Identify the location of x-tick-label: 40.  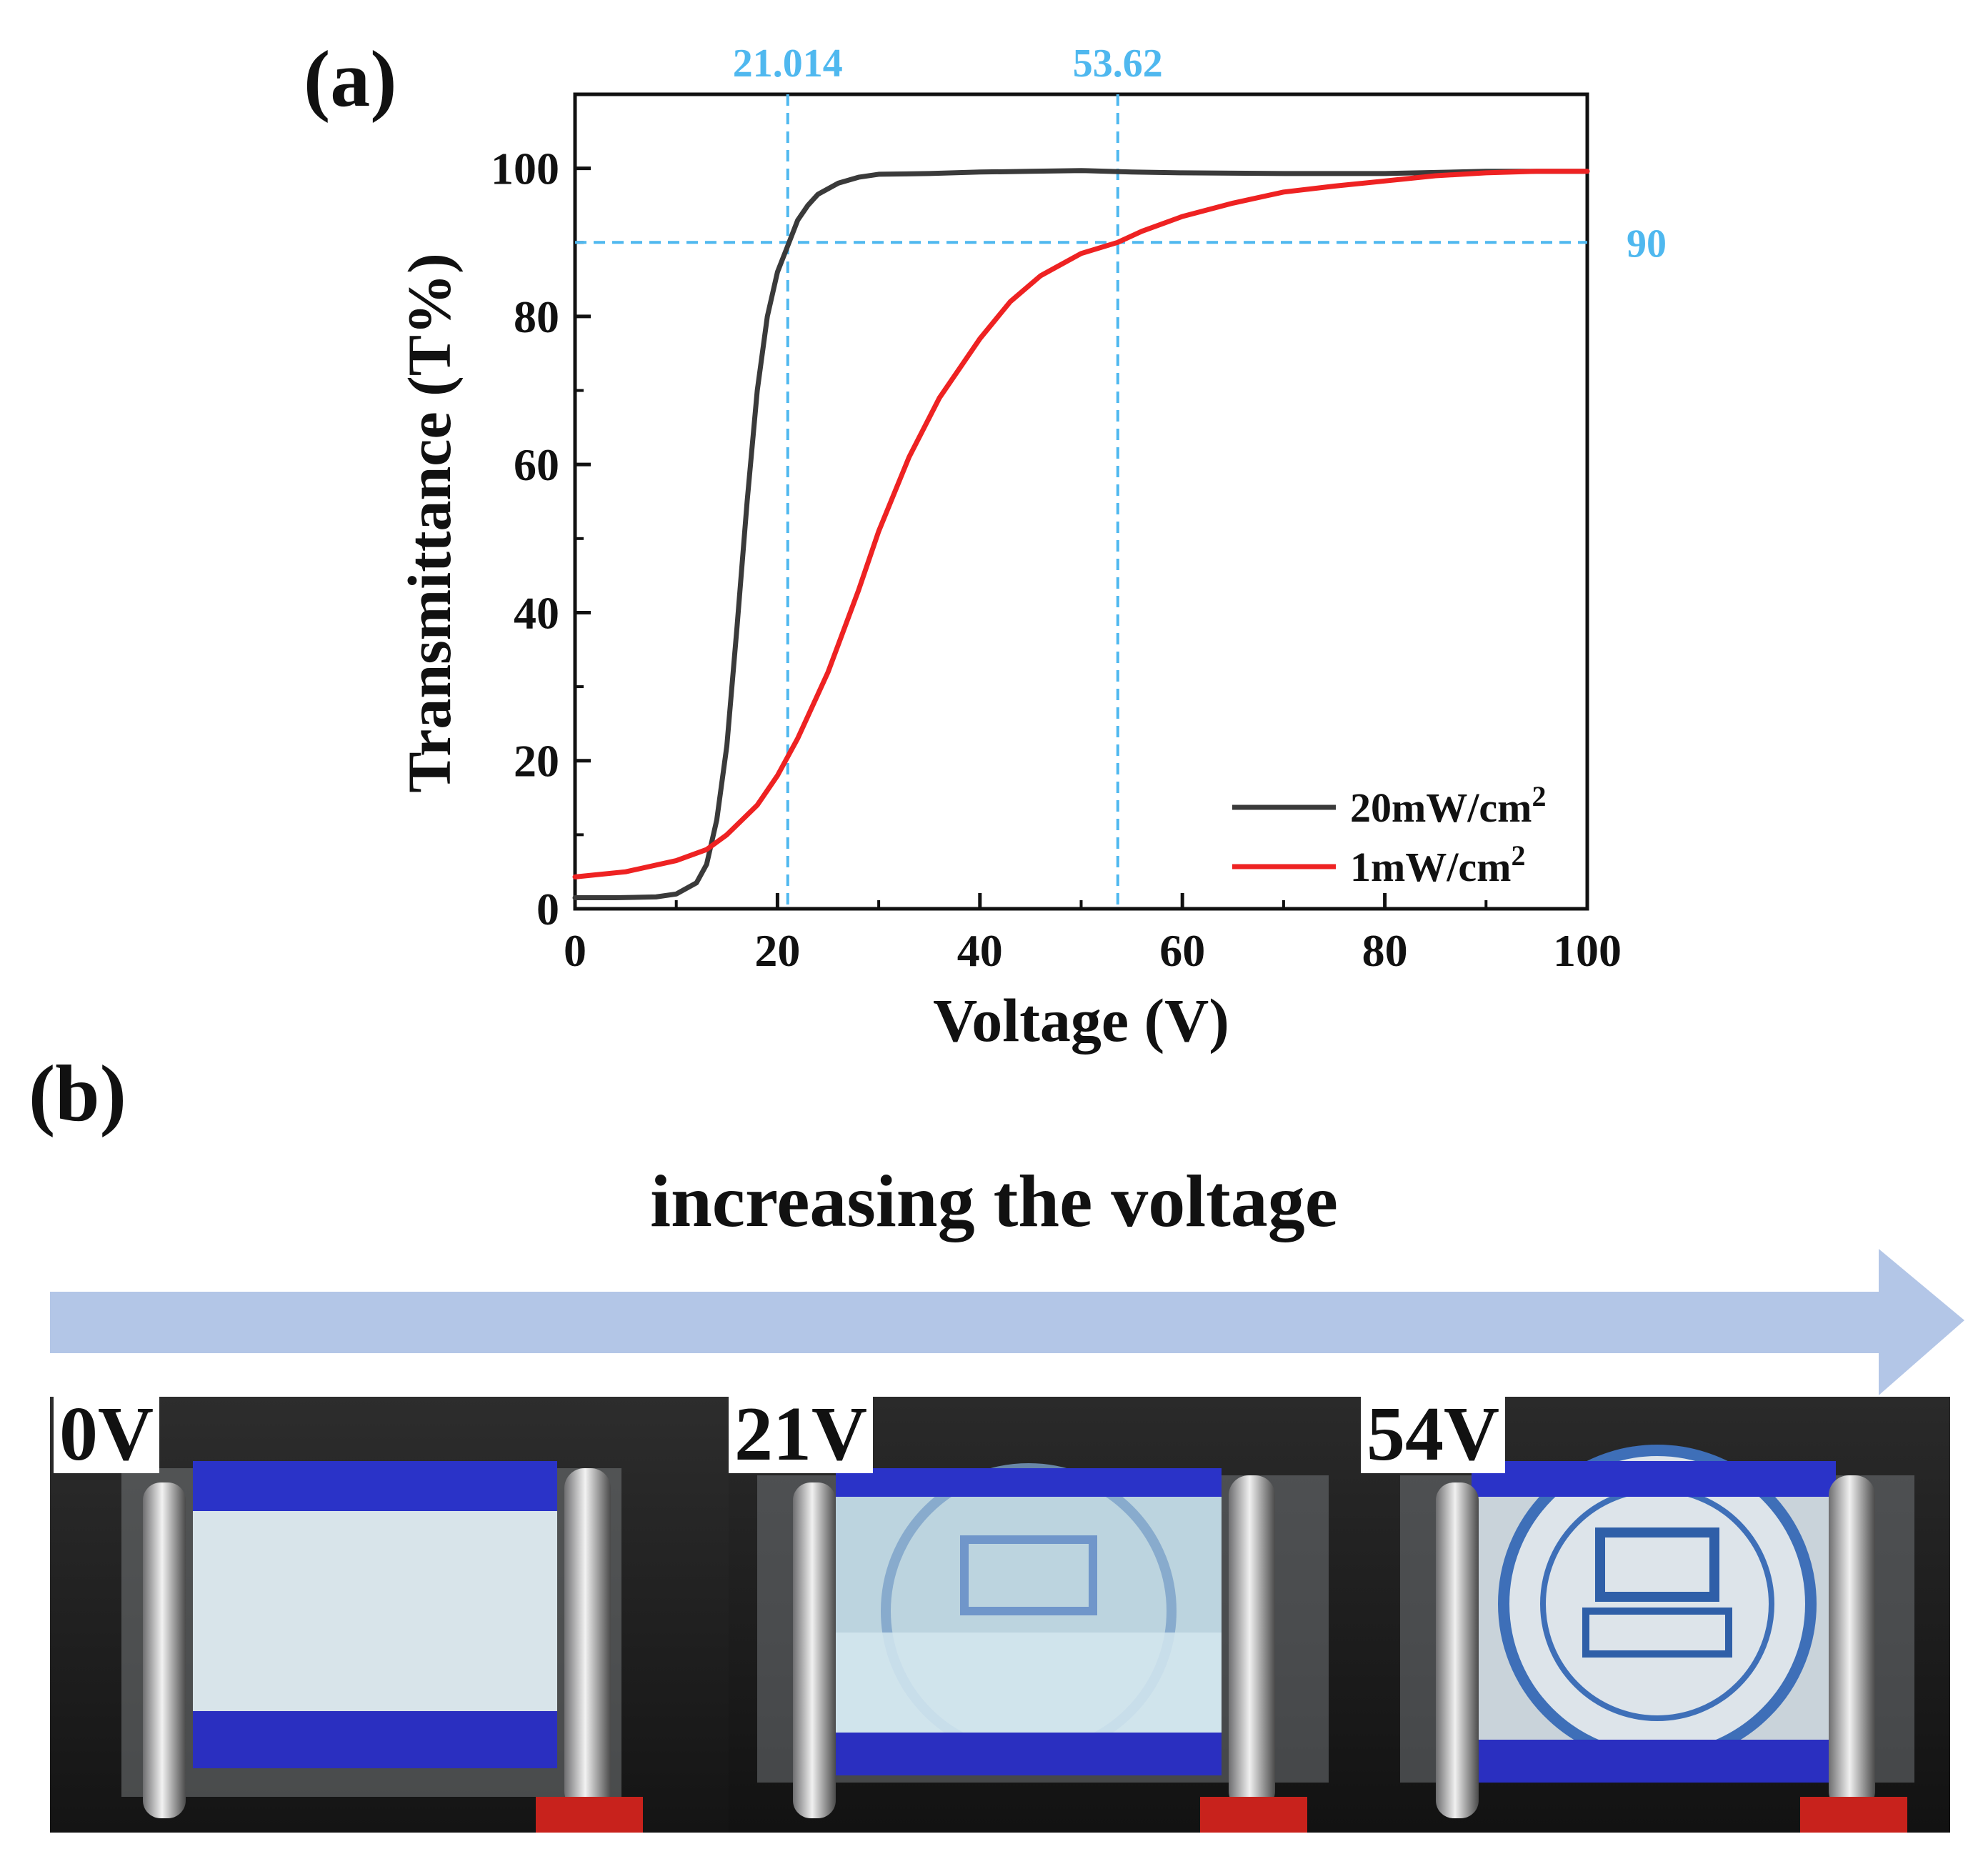
(980, 950).